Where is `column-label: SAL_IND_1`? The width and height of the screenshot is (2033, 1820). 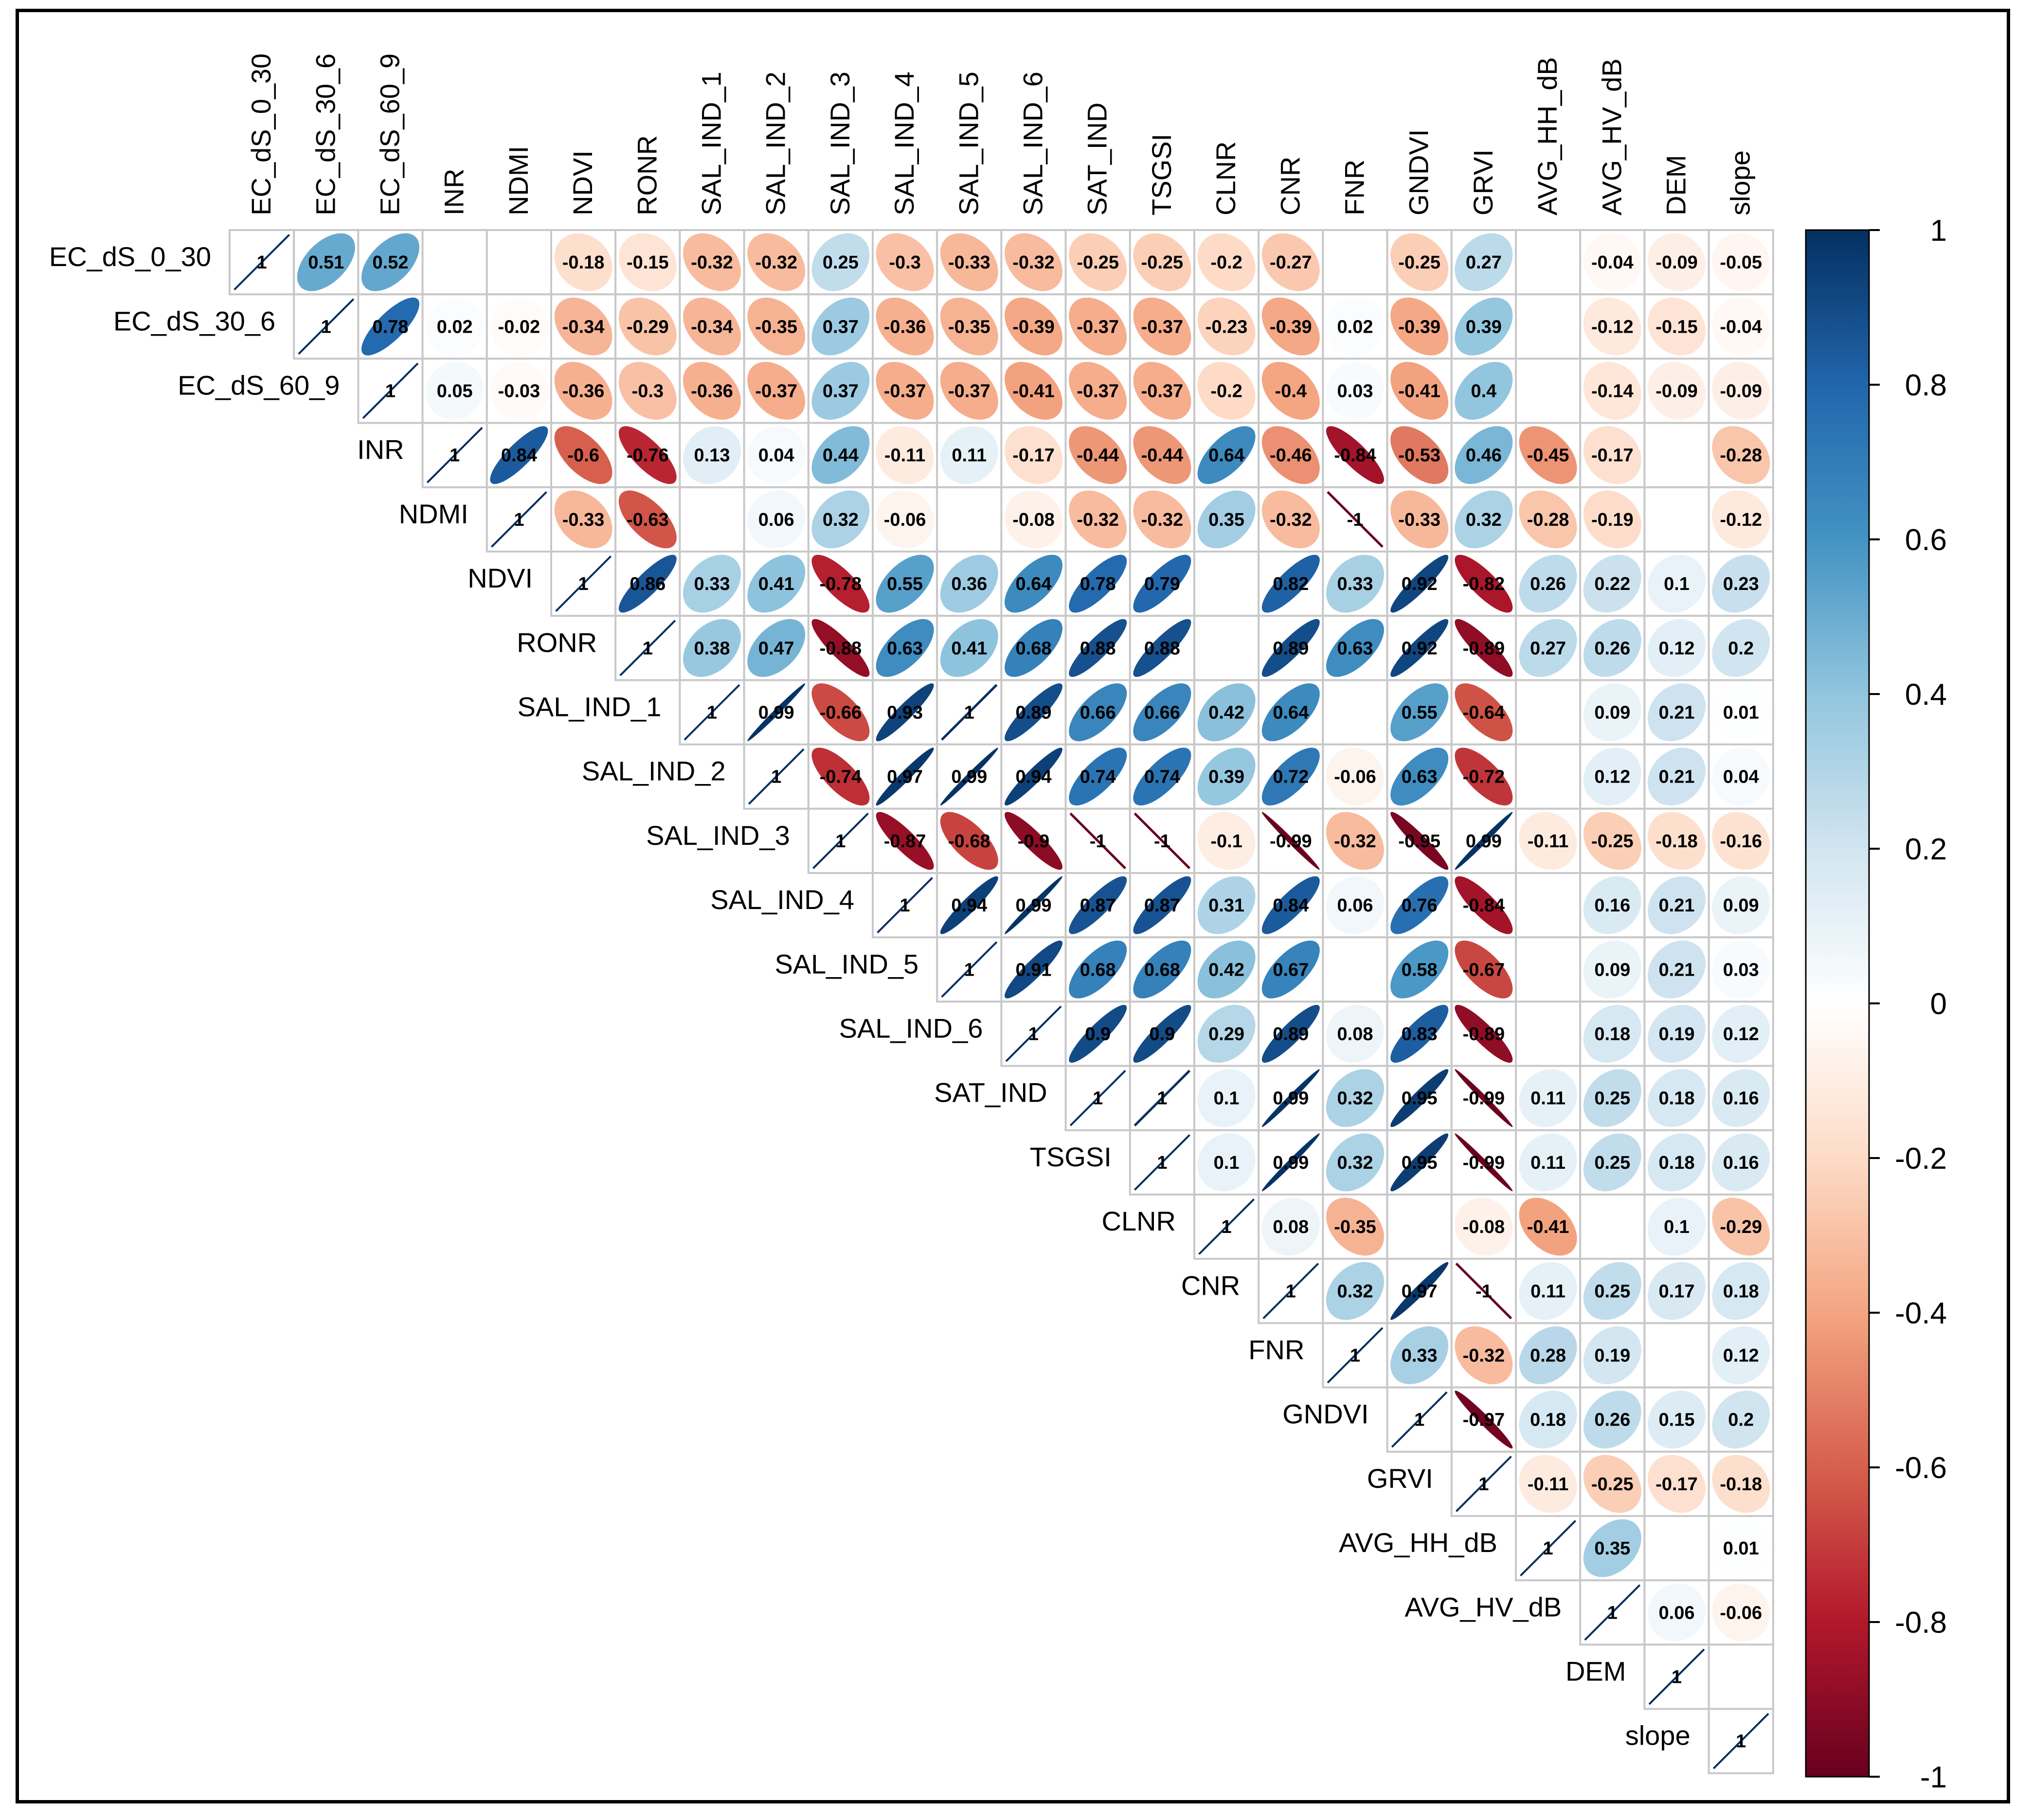
column-label: SAL_IND_1 is located at coordinates (711, 143).